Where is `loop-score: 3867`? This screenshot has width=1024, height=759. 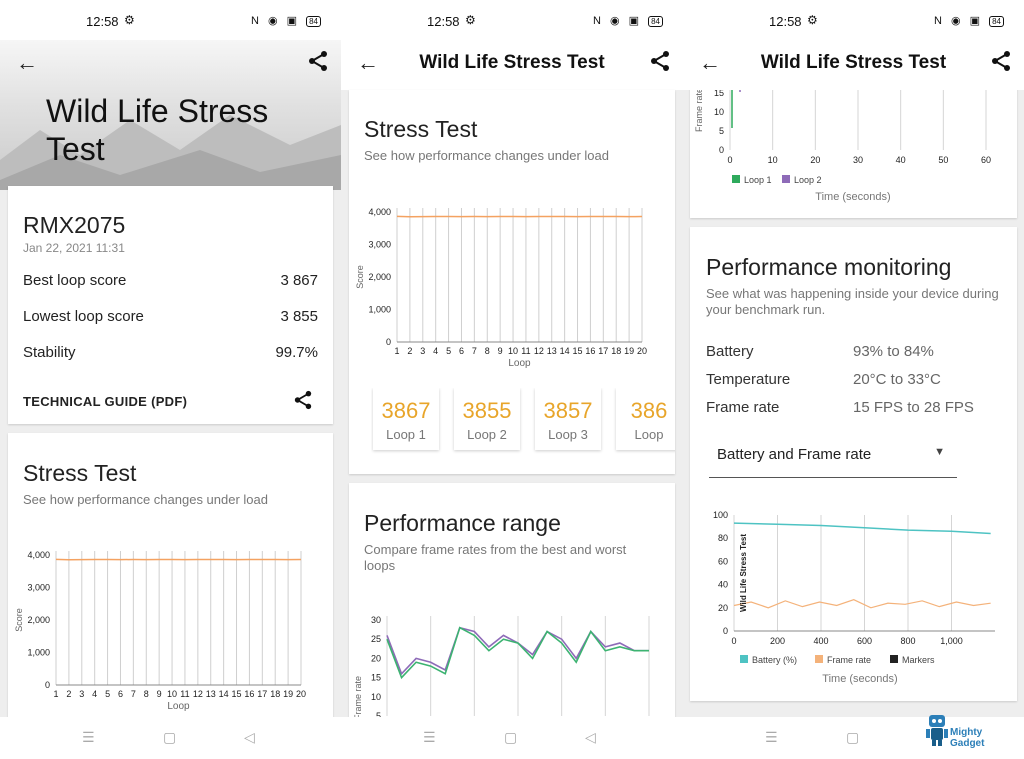
loop-score: 3867 is located at coordinates (406, 410).